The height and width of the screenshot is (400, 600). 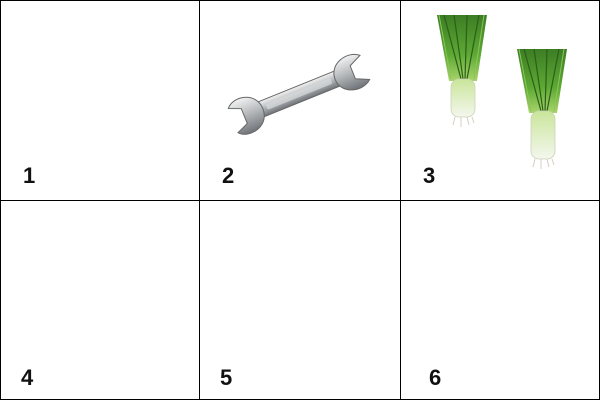 What do you see at coordinates (299, 94) in the screenshot?
I see `wrench-icon` at bounding box center [299, 94].